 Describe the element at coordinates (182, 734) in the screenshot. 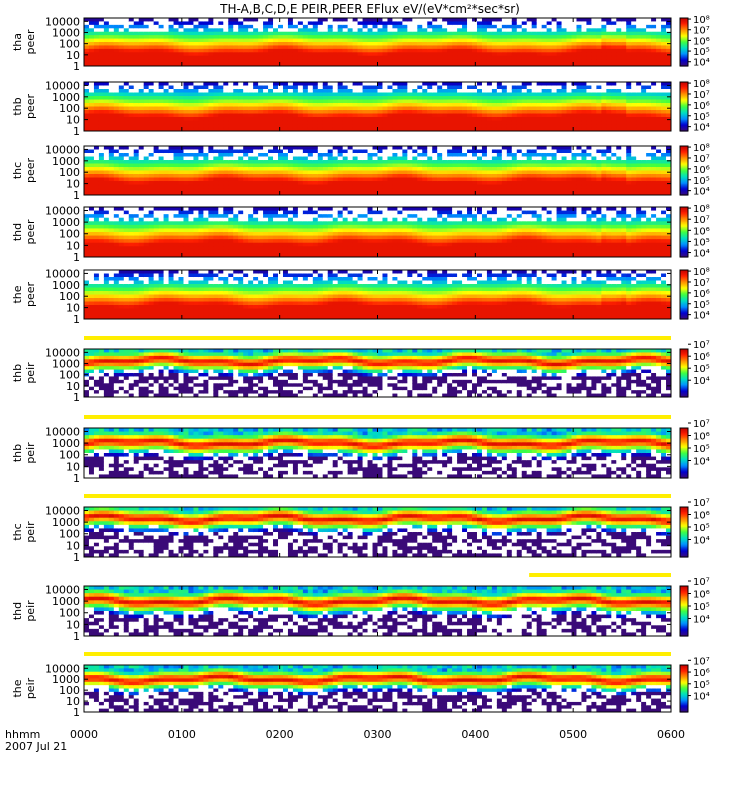

I see `x-tick-label: 0100` at that location.